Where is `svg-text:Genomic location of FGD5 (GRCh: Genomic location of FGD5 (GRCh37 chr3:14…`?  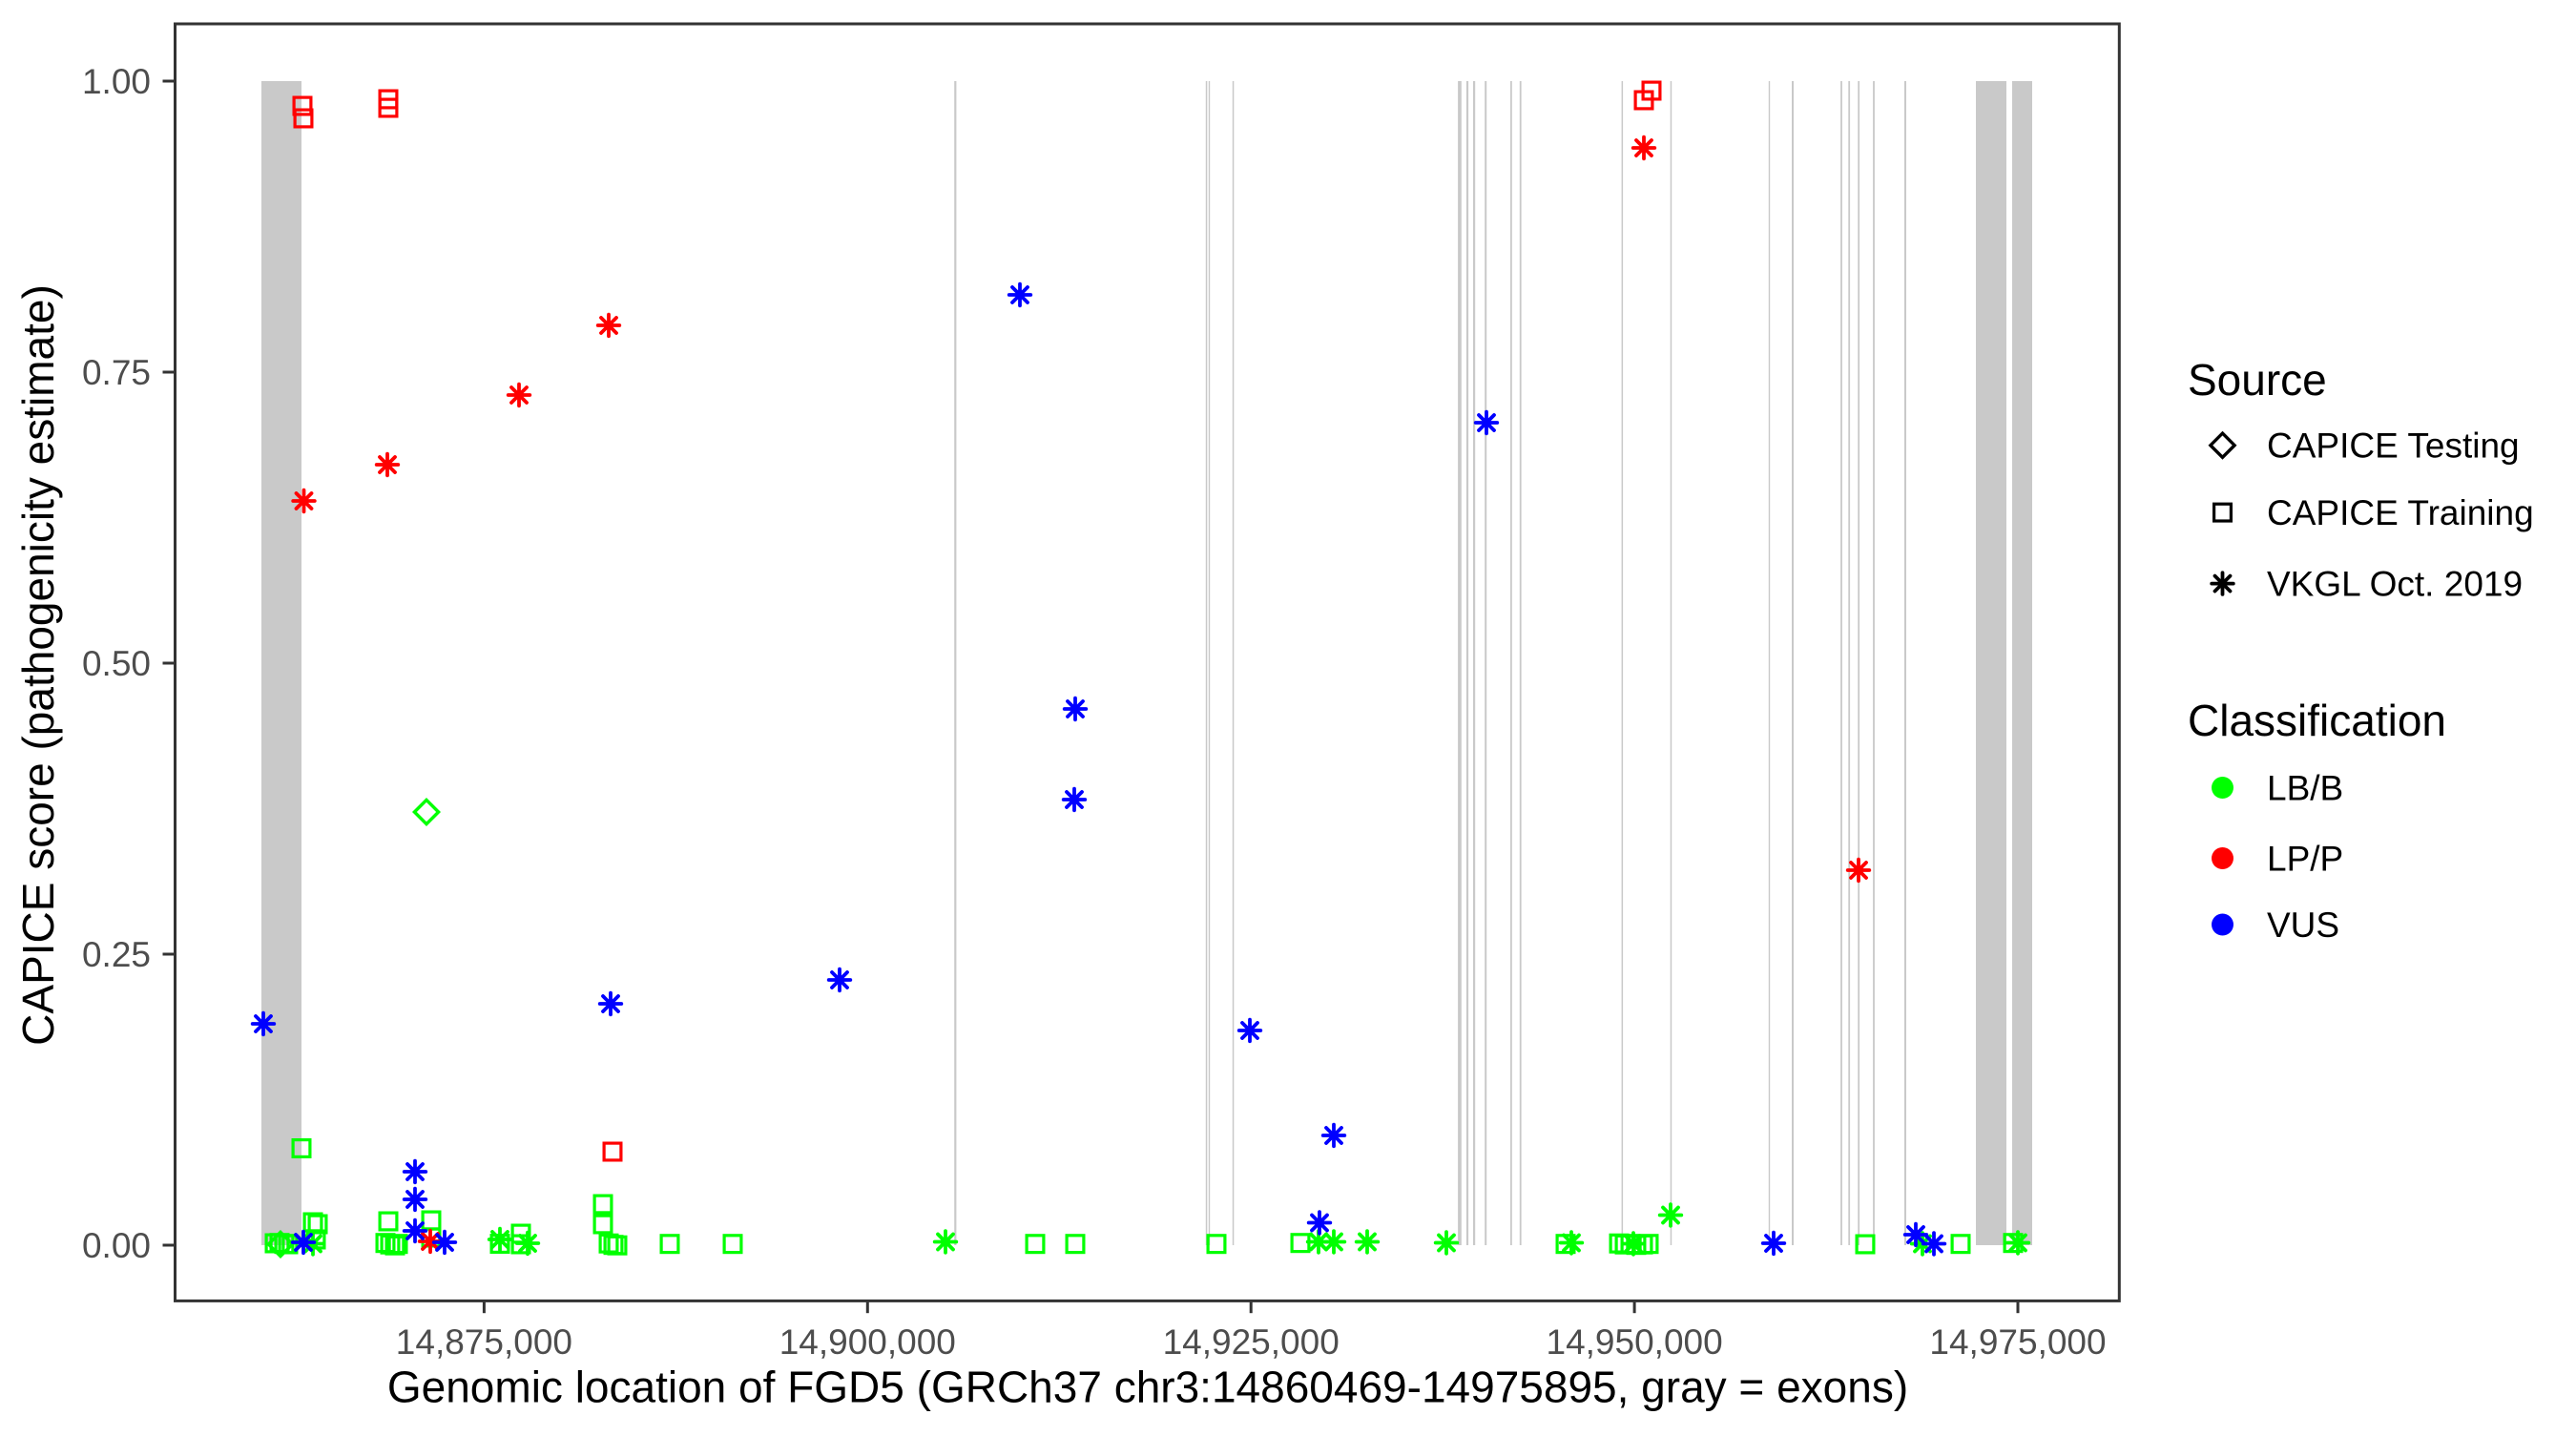
svg-text:Genomic location of FGD5 (GRCh: Genomic location of FGD5 (GRCh37 chr3:14… is located at coordinates (1147, 1387).